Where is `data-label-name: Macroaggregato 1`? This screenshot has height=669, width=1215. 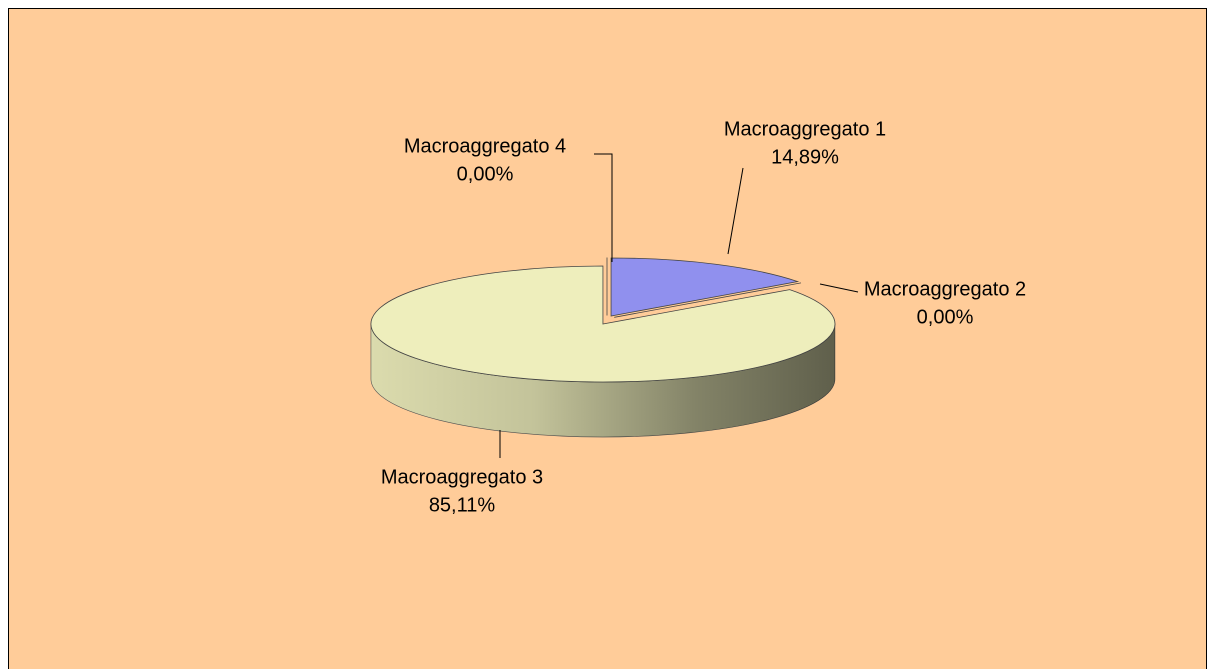 data-label-name: Macroaggregato 1 is located at coordinates (805, 129).